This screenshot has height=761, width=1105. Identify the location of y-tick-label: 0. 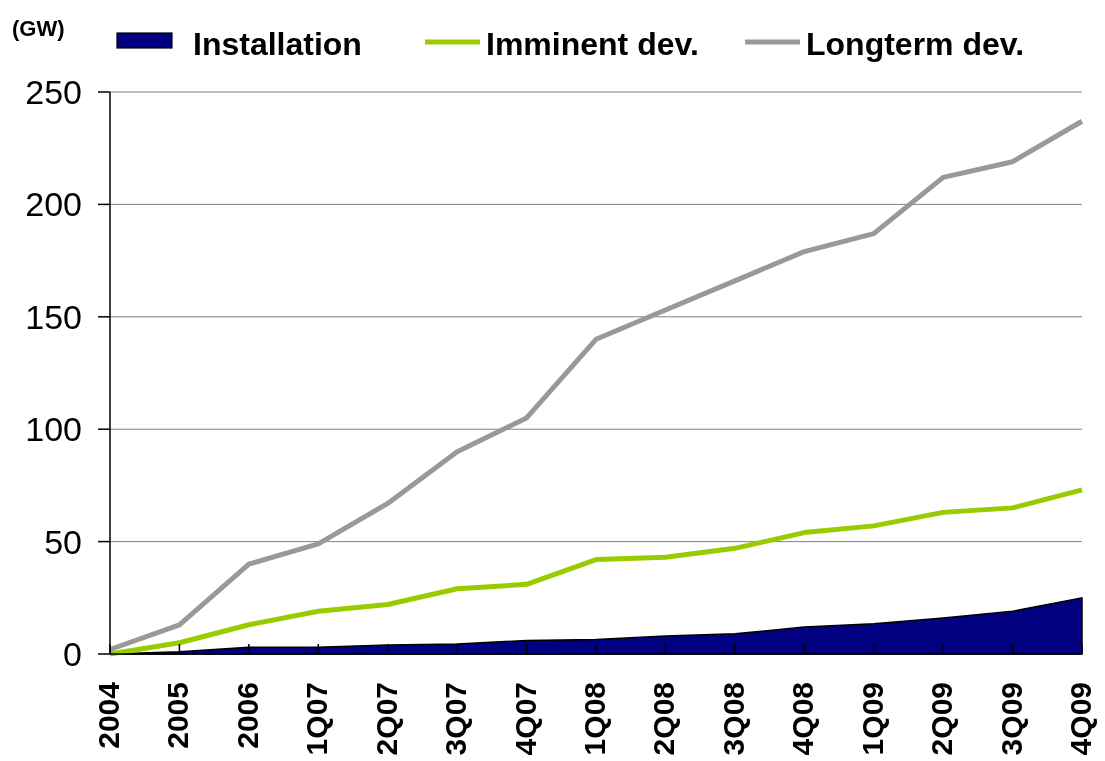
(72, 653).